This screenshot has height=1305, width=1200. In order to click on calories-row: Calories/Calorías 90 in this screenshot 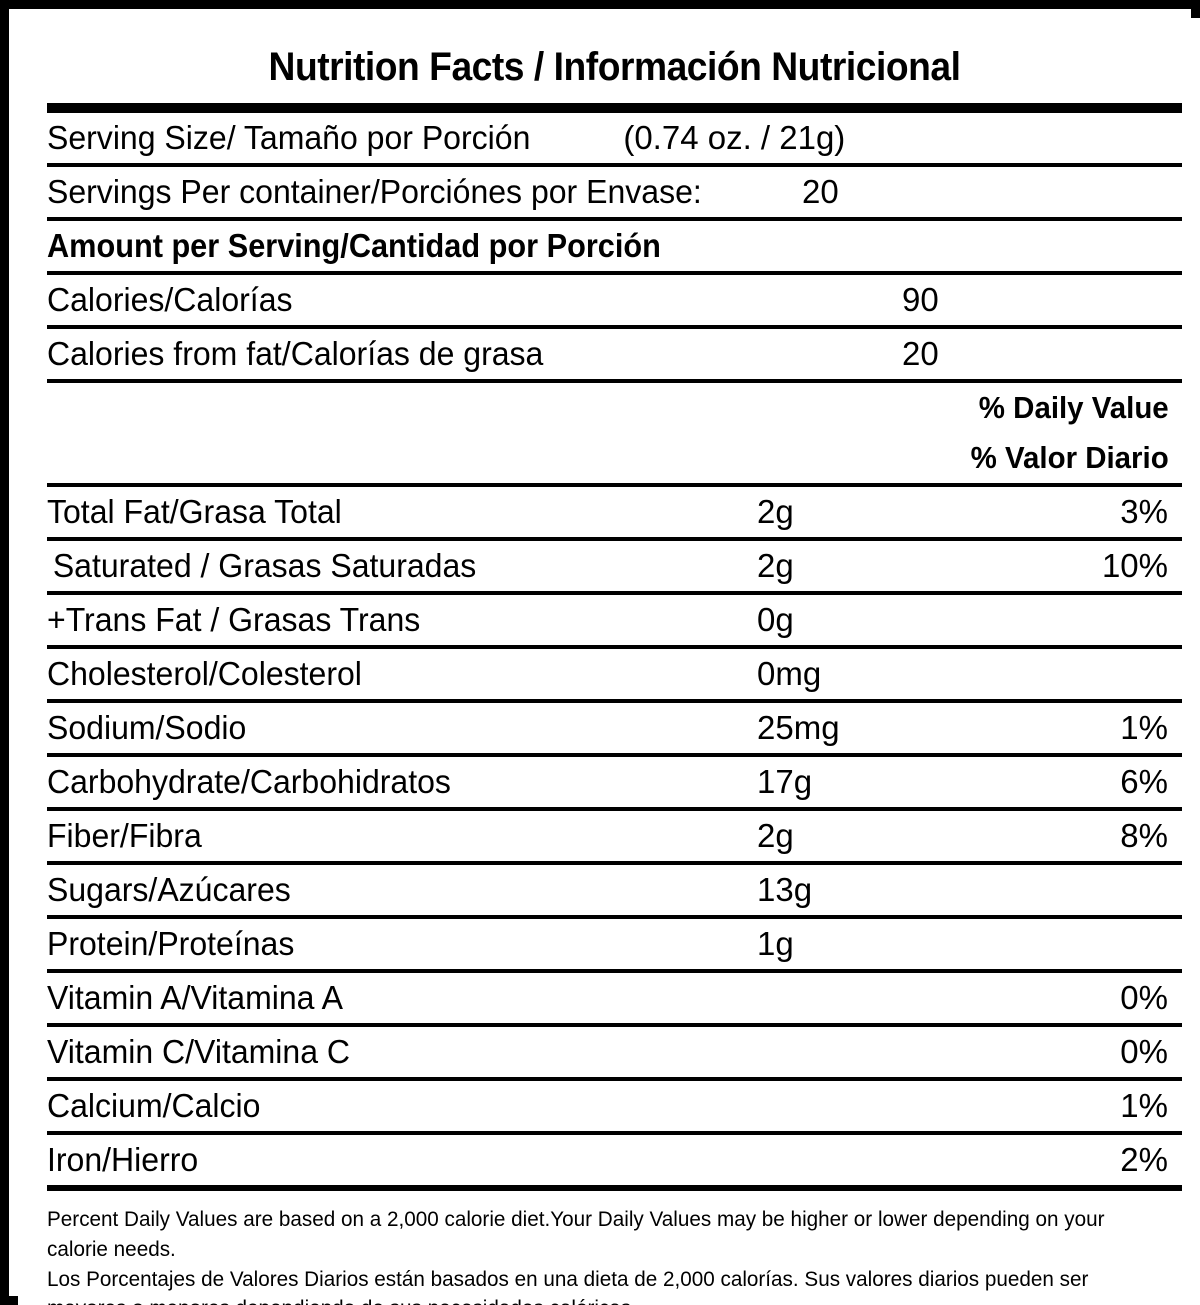, I will do `click(614, 300)`.